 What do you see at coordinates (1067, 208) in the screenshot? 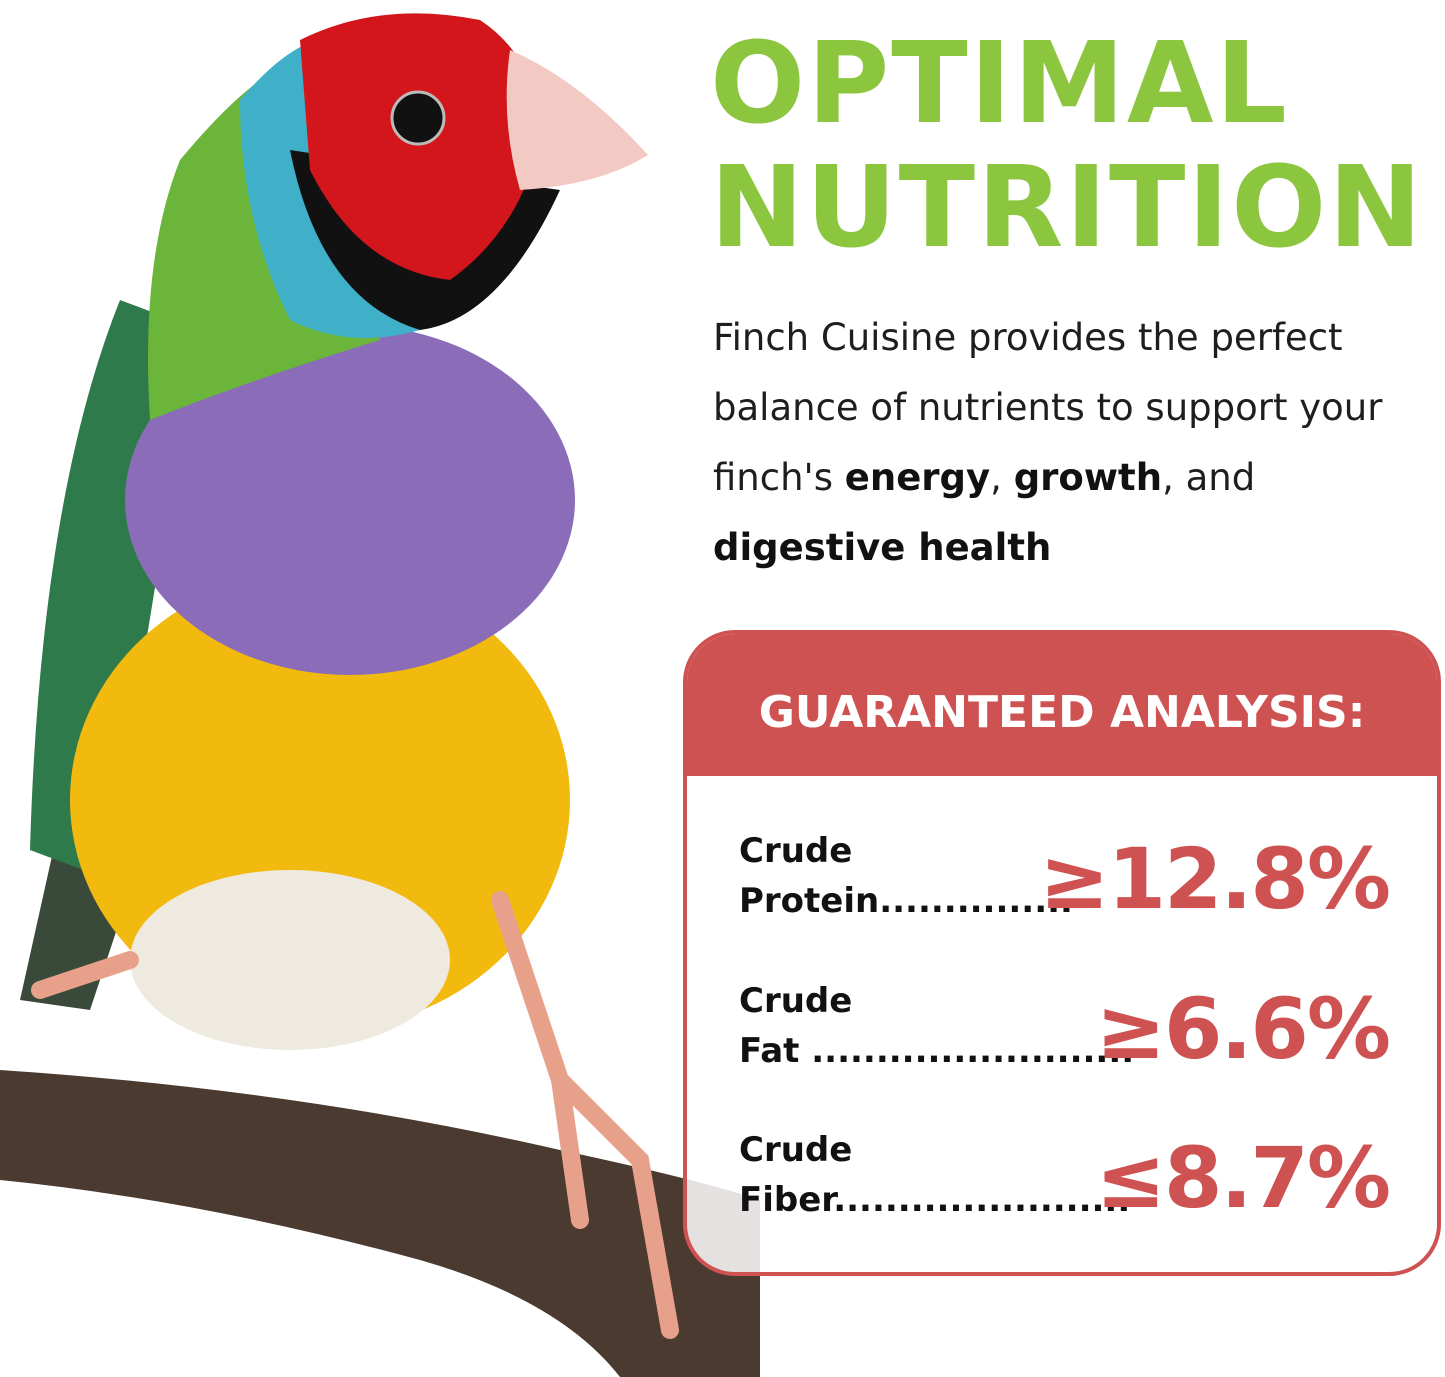
I see `headline-line2: NUTRITION` at bounding box center [1067, 208].